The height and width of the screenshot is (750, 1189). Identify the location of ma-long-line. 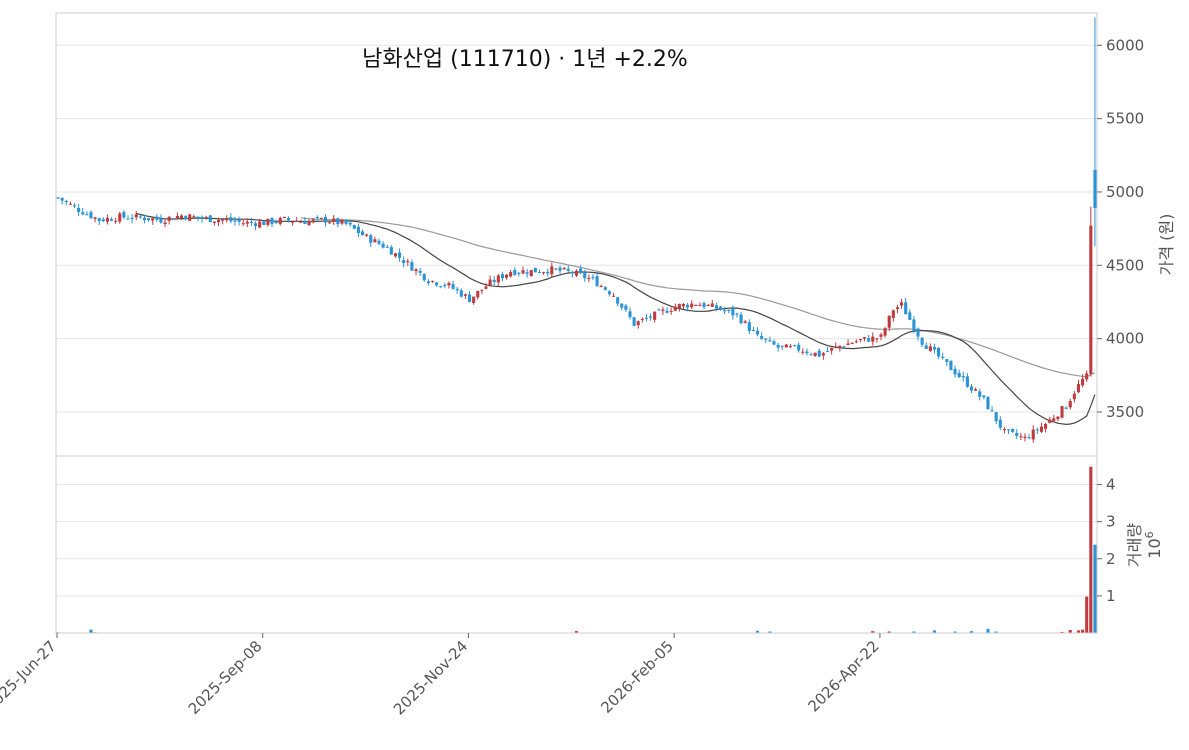
(698, 297).